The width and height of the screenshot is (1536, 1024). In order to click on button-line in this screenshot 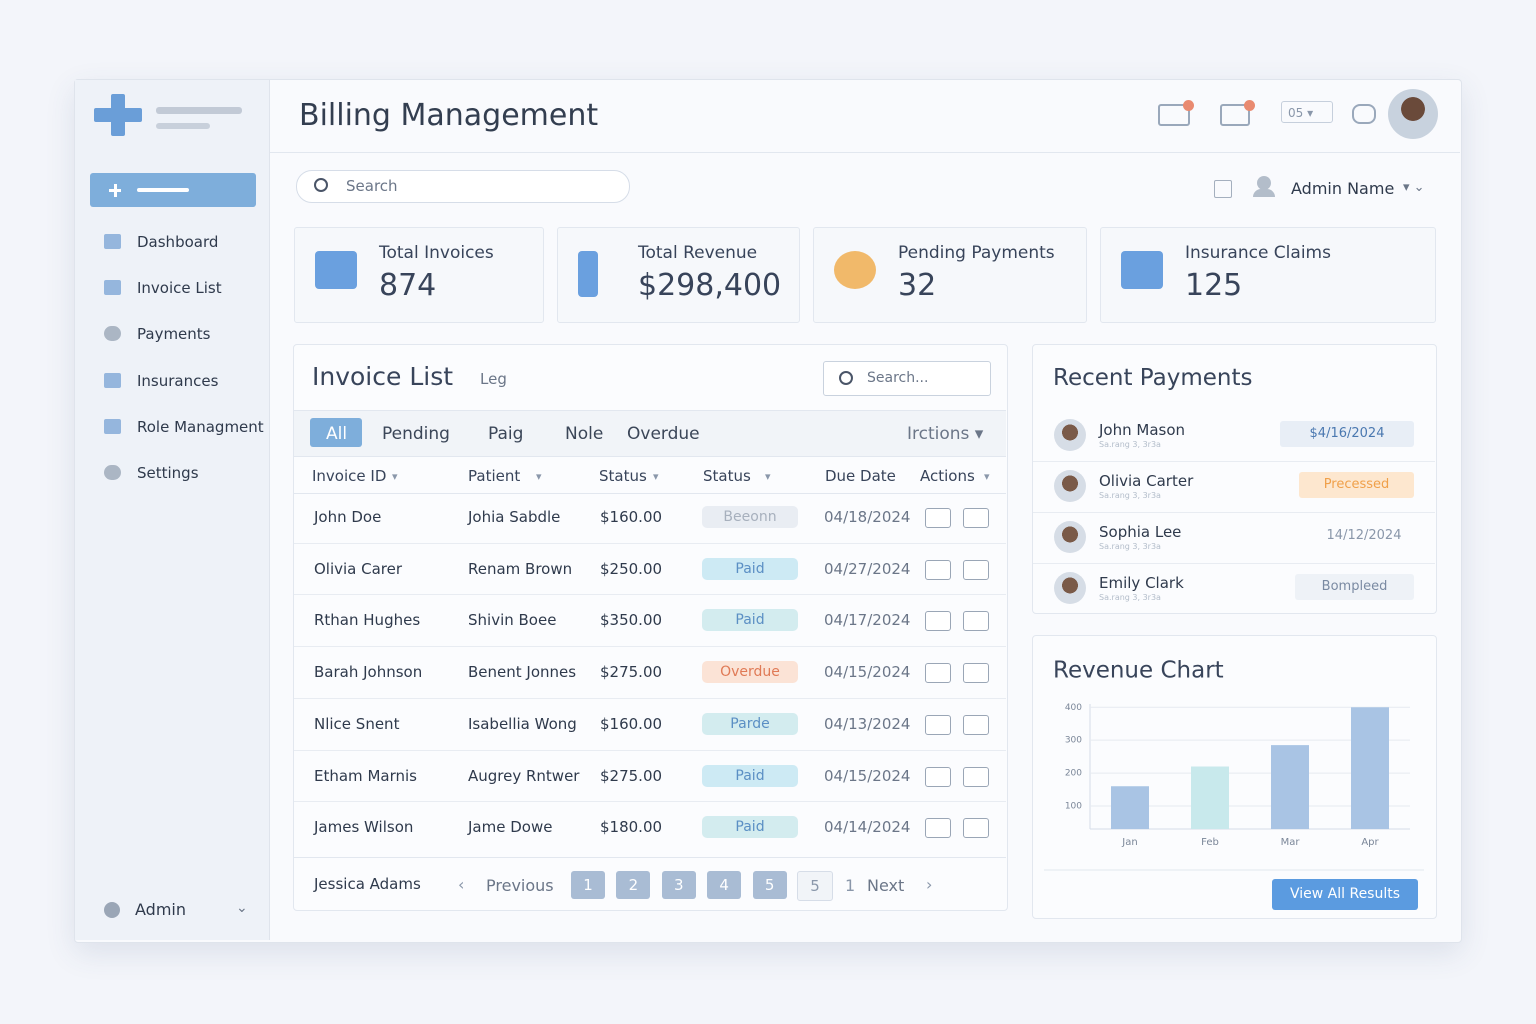, I will do `click(163, 190)`.